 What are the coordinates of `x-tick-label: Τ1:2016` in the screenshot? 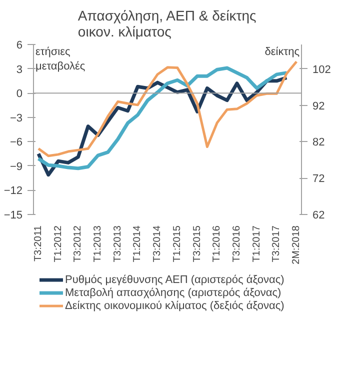 It's located at (217, 243).